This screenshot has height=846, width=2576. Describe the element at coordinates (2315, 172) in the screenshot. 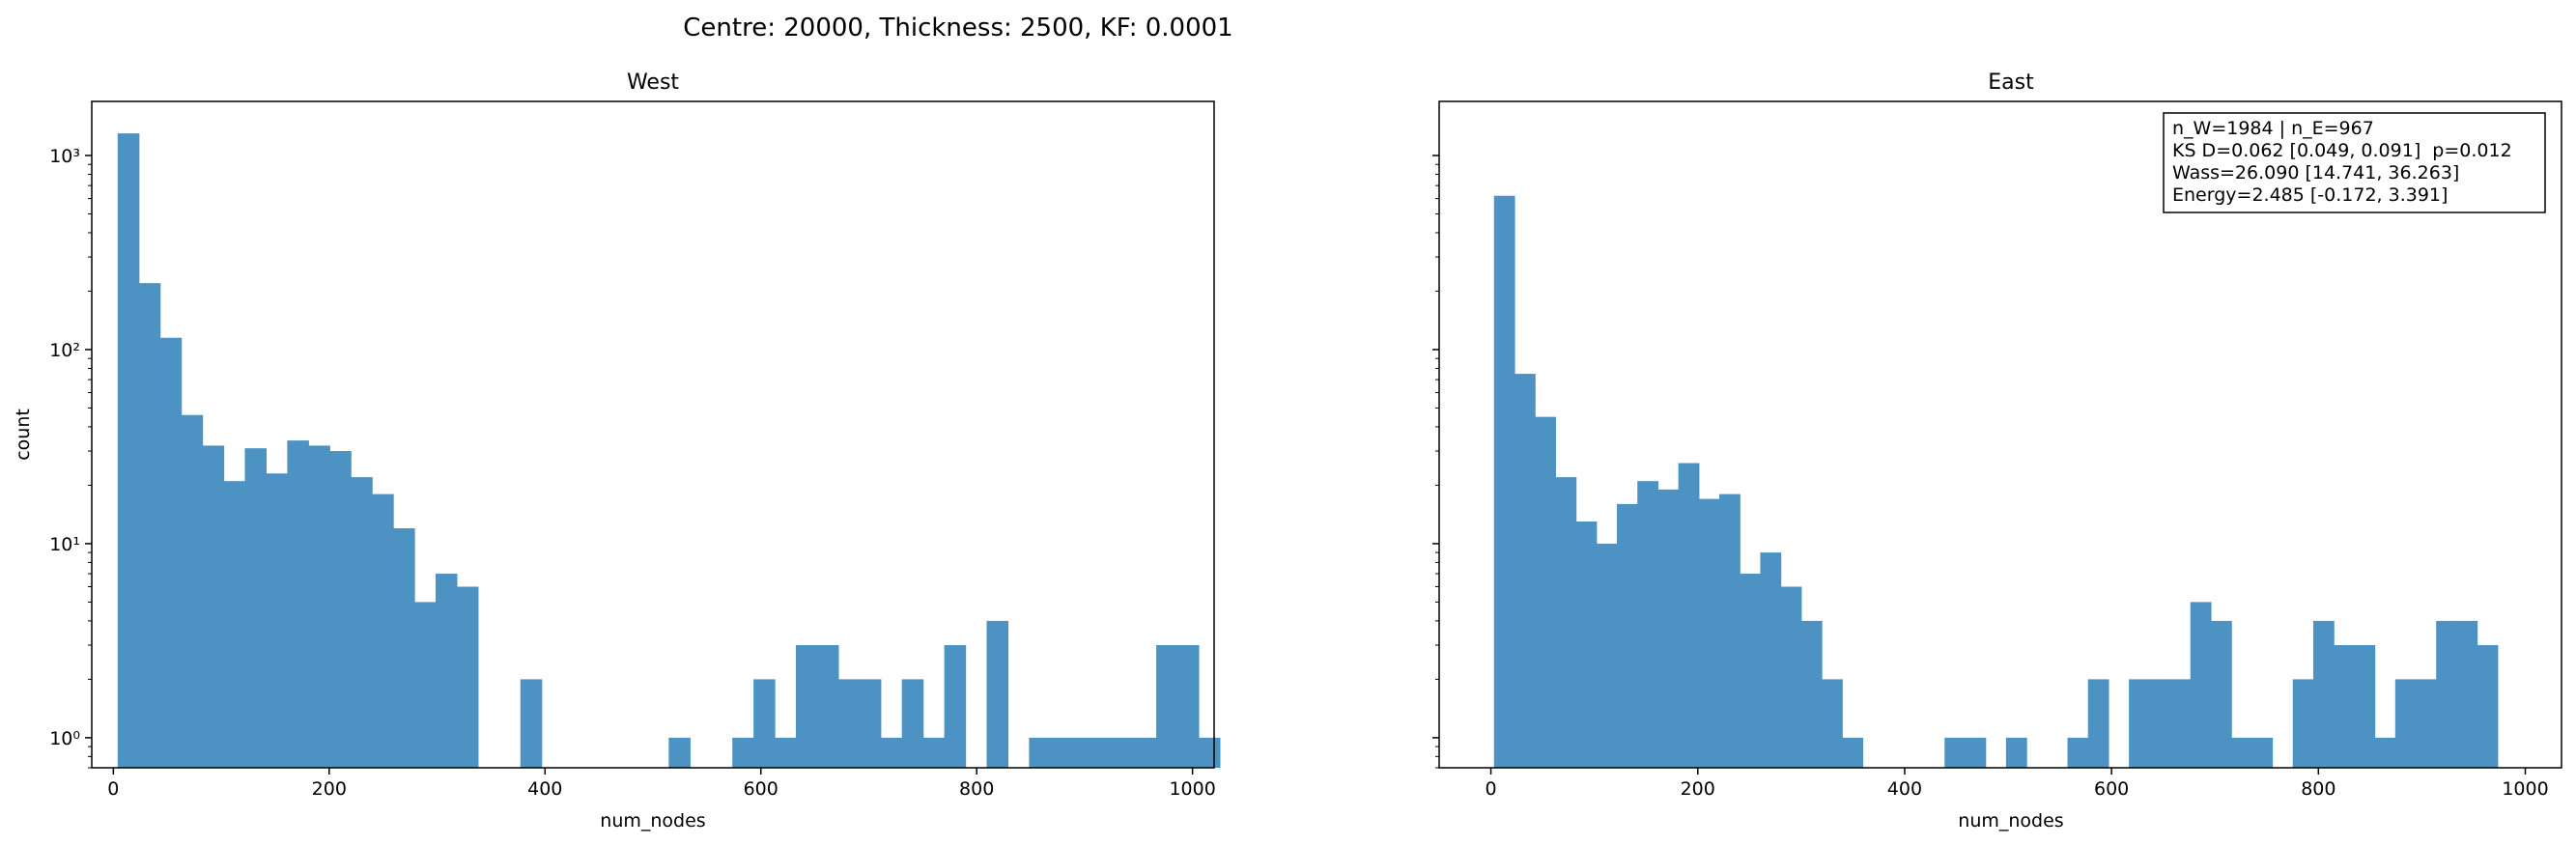

I see `stats-line-wass: Wass=26.090 [14.741, 36.263]` at that location.